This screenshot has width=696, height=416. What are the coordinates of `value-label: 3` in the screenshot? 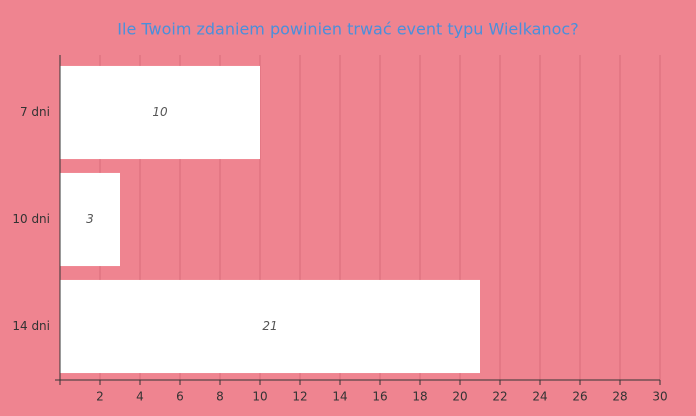 It's located at (90, 219).